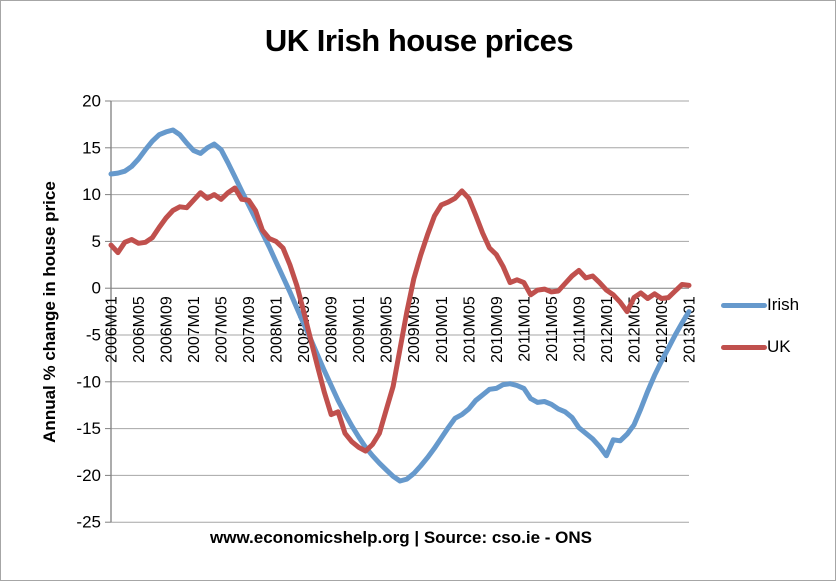  What do you see at coordinates (744, 347) in the screenshot?
I see `uk-line-swatch` at bounding box center [744, 347].